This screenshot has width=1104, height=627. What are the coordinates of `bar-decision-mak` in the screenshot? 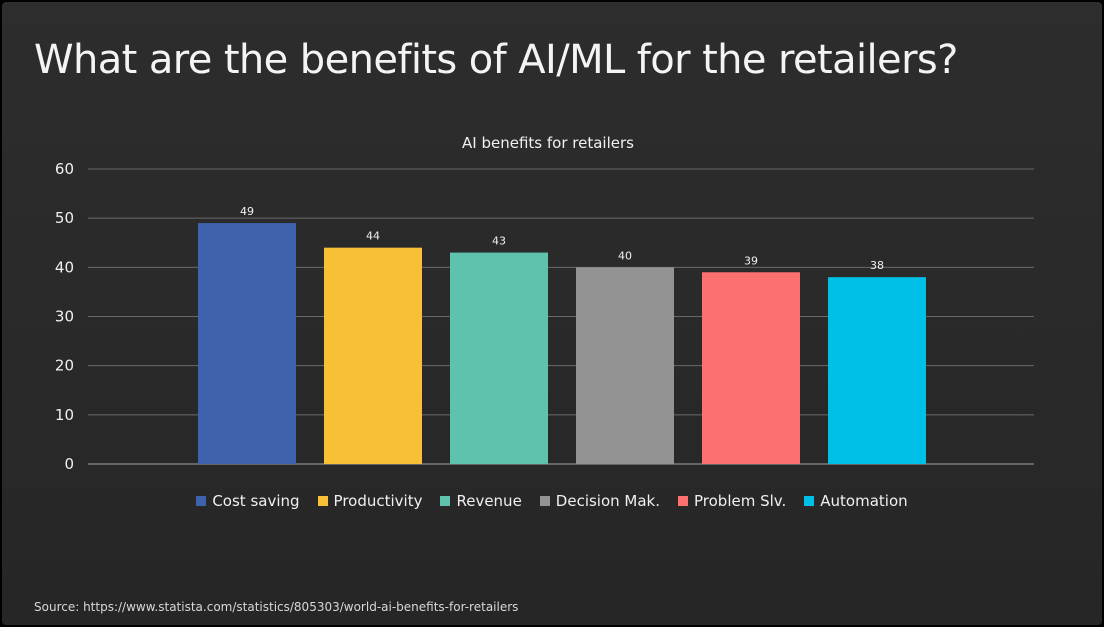 It's located at (625, 365).